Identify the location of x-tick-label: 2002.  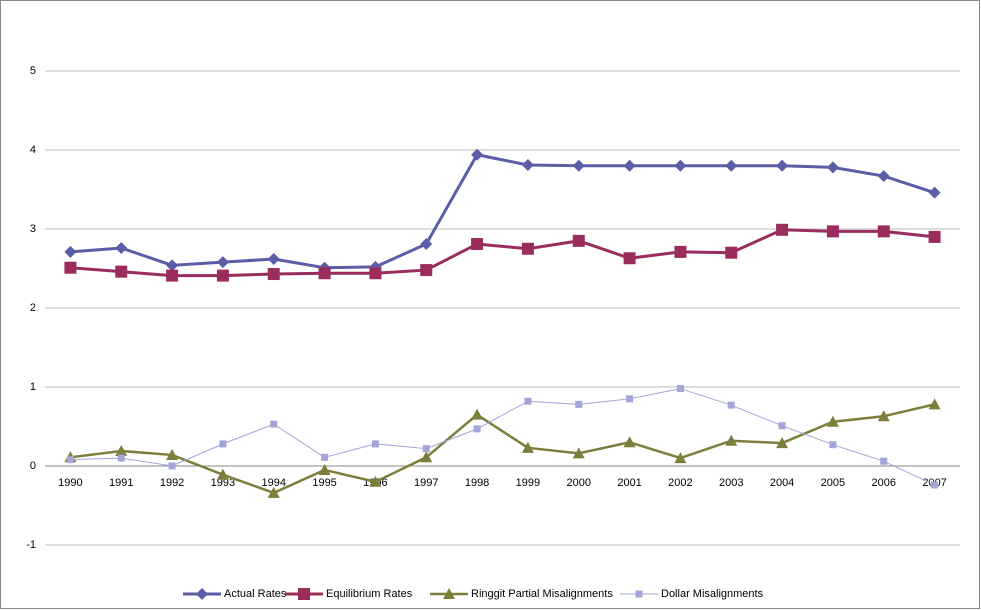
(680, 483).